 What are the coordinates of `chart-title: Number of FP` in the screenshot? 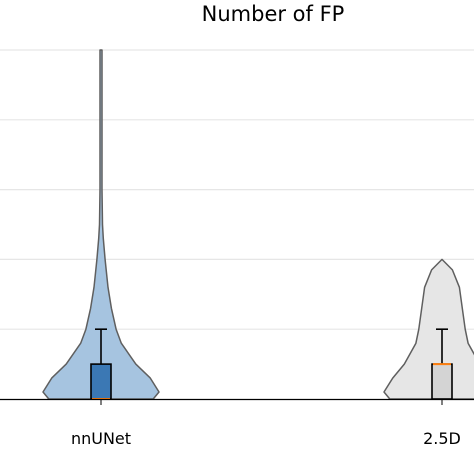 It's located at (273, 14).